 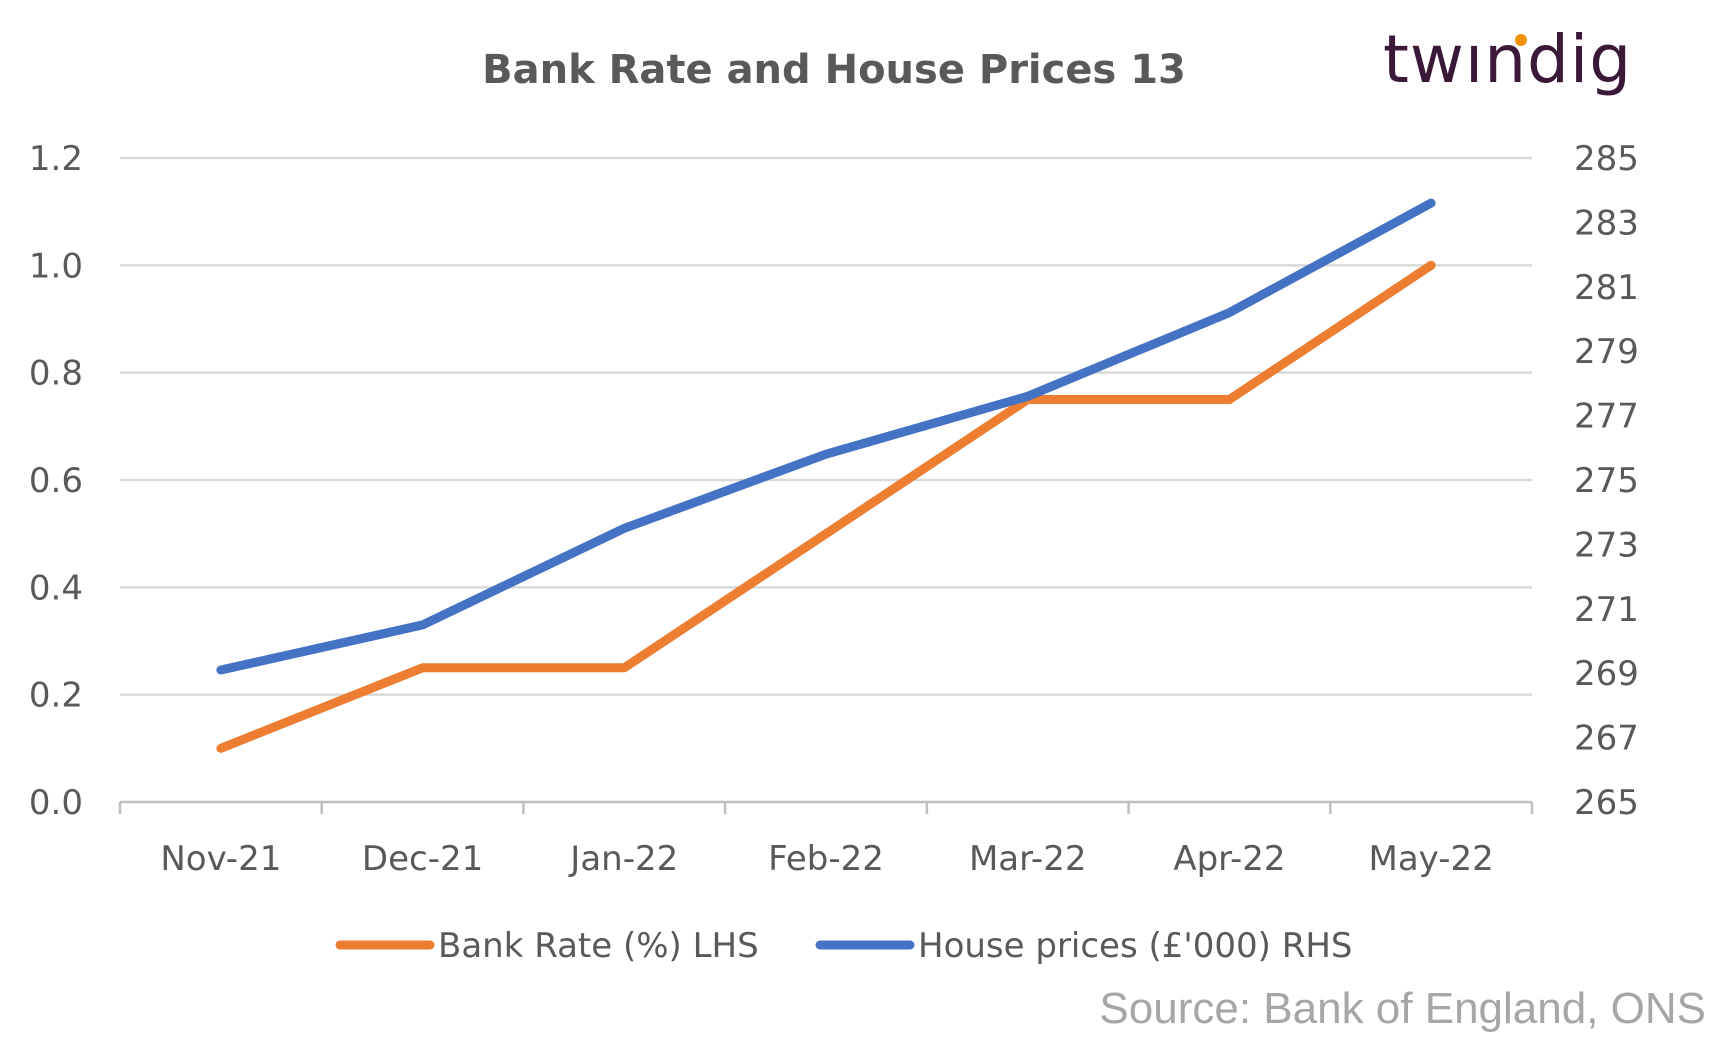 What do you see at coordinates (1606, 739) in the screenshot?
I see `y-right-tick-label: 267` at bounding box center [1606, 739].